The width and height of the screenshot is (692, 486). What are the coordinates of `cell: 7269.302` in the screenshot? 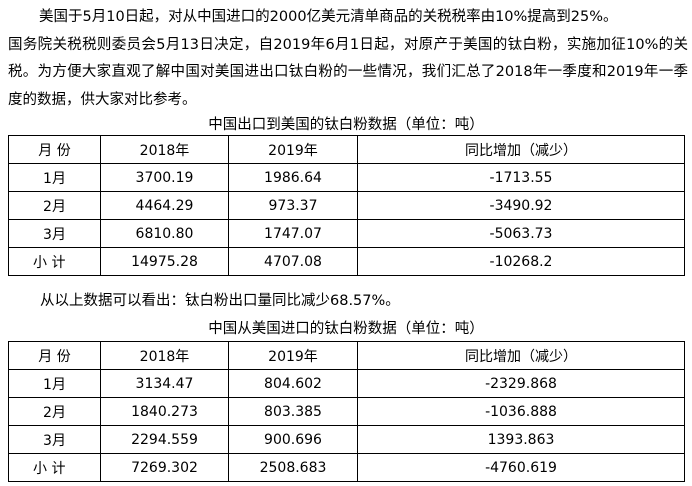 It's located at (164, 467).